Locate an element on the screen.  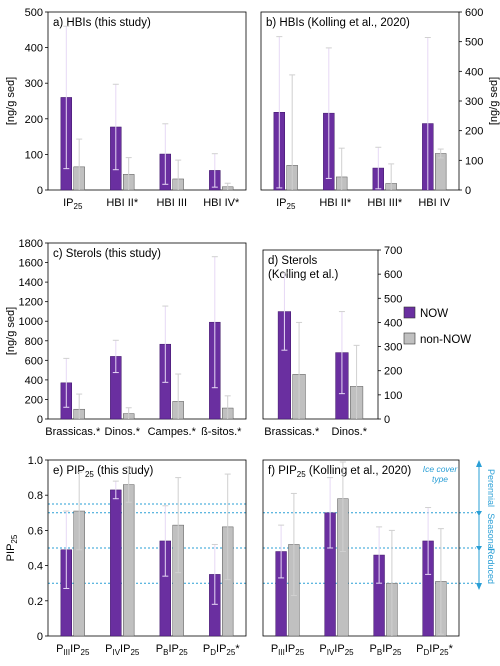
x-tick-label: HBI III is located at coordinates (171, 203).